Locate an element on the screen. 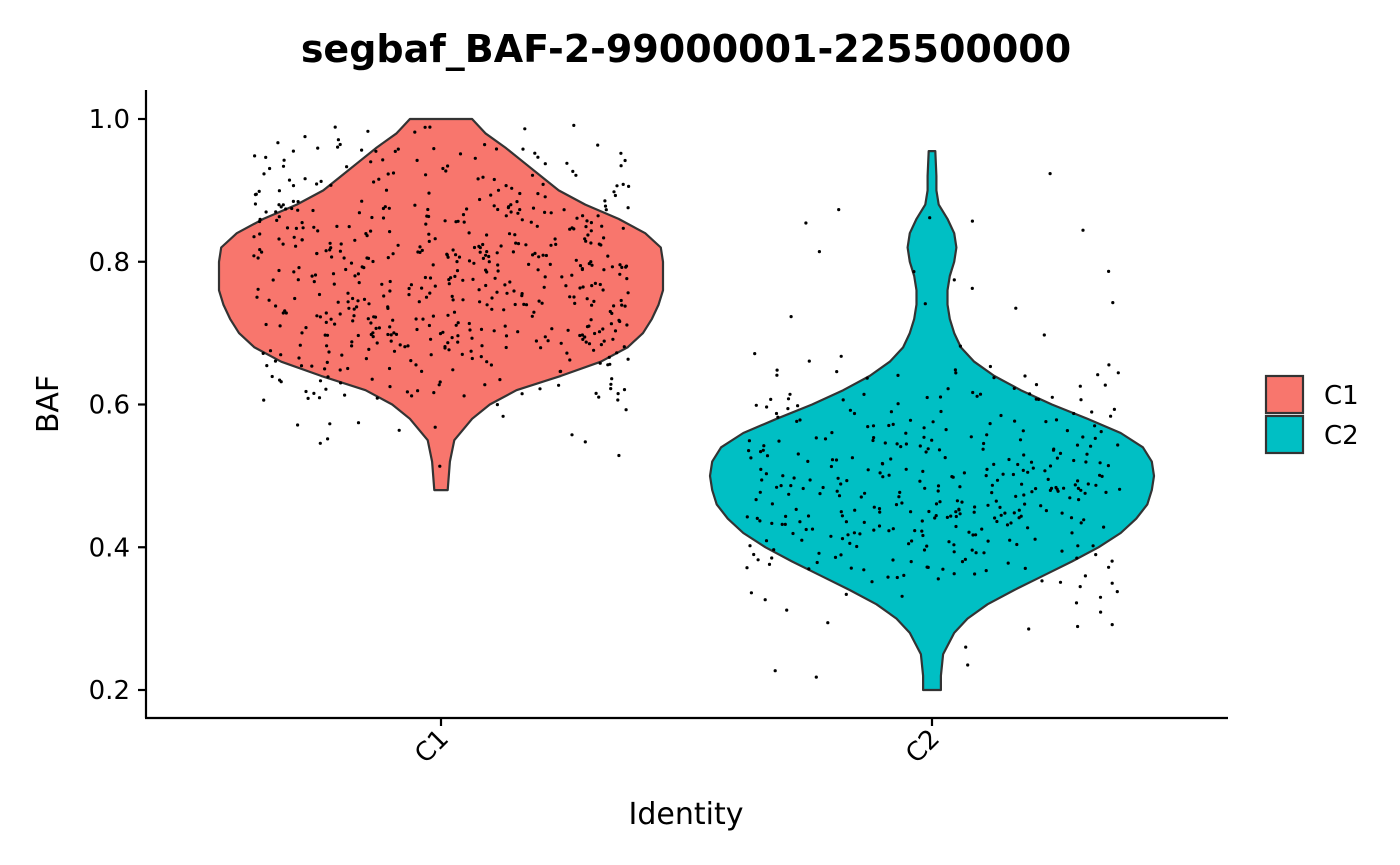  legend-label: C2 is located at coordinates (1341, 436).